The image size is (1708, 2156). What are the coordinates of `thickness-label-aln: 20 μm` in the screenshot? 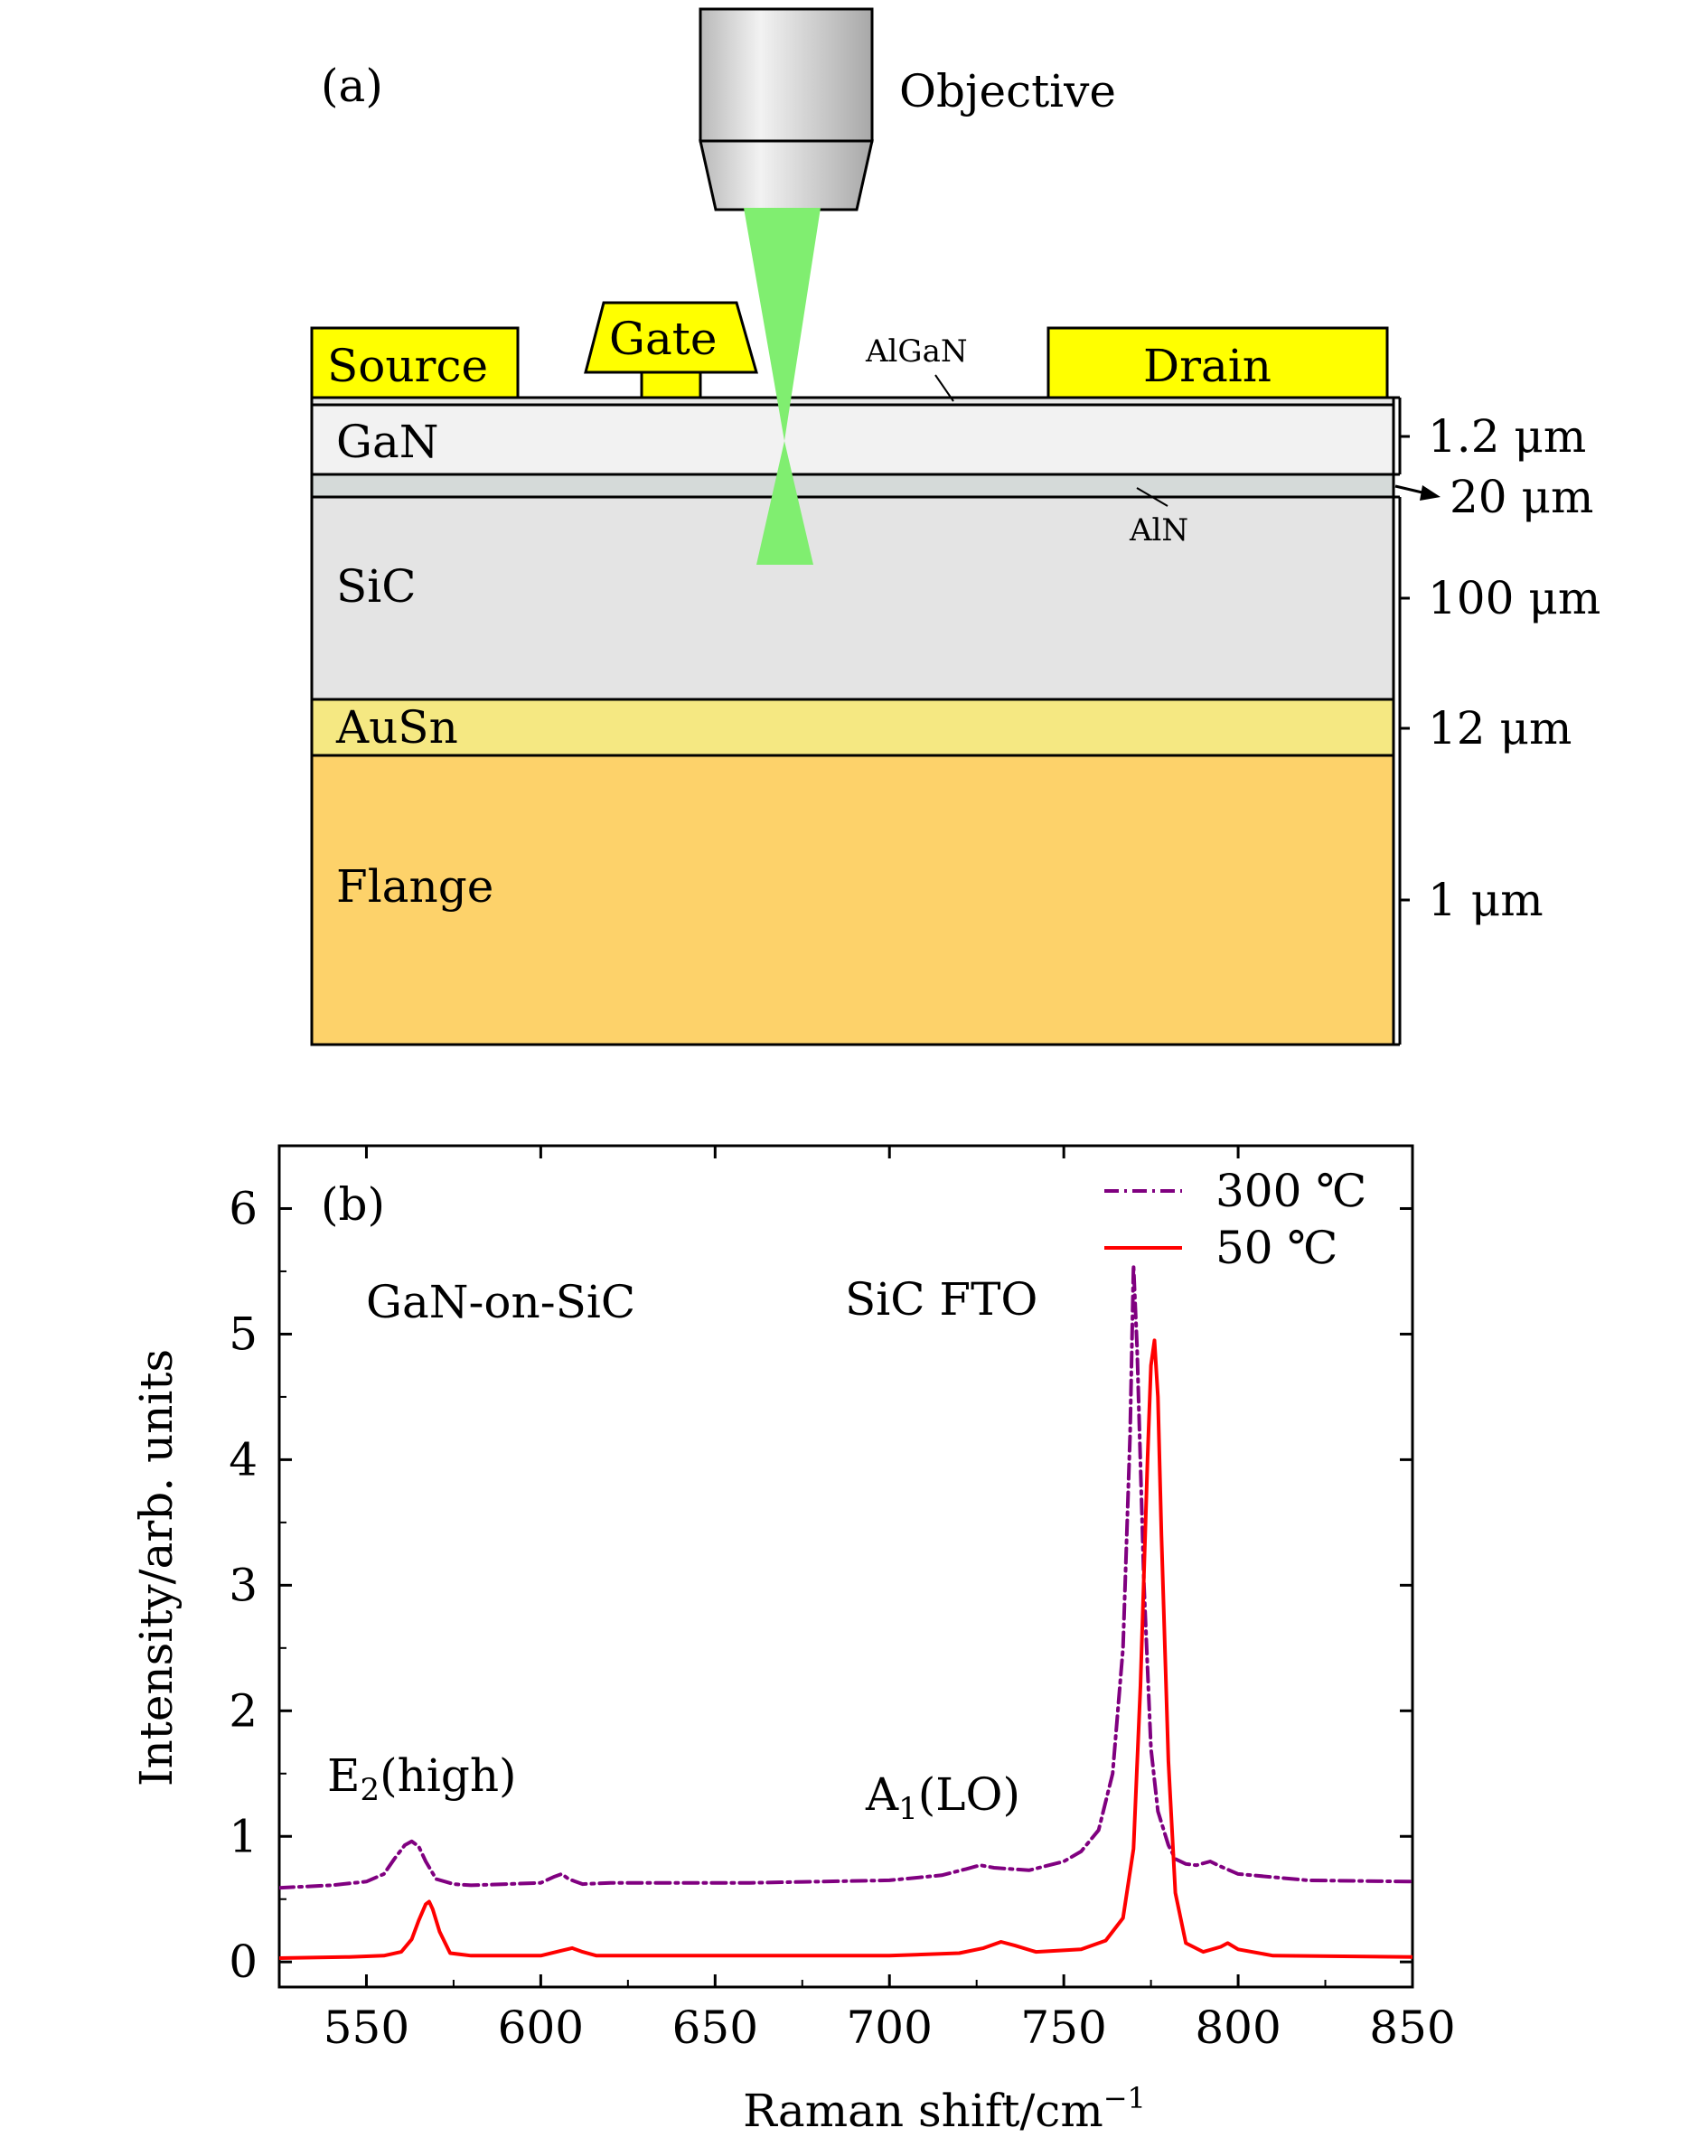 It's located at (1521, 497).